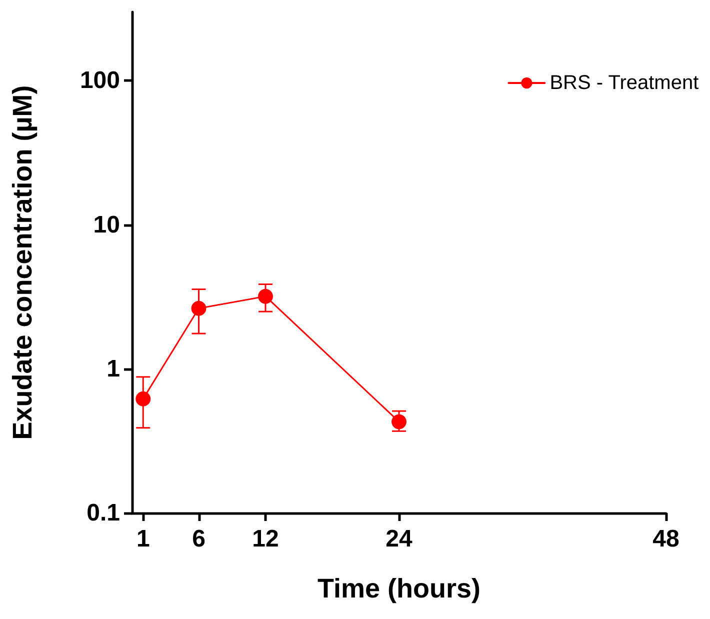  I want to click on y-tick-label: 10, so click(106, 224).